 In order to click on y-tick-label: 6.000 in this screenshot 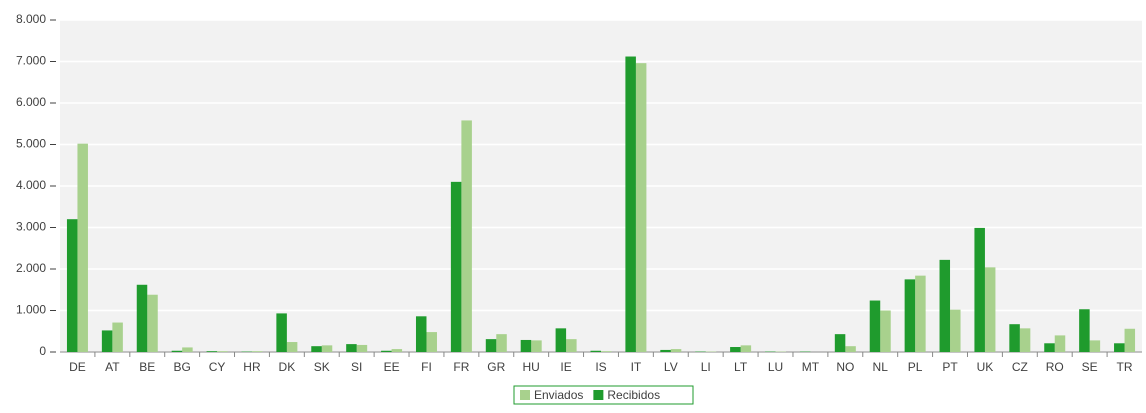, I will do `click(31, 102)`.